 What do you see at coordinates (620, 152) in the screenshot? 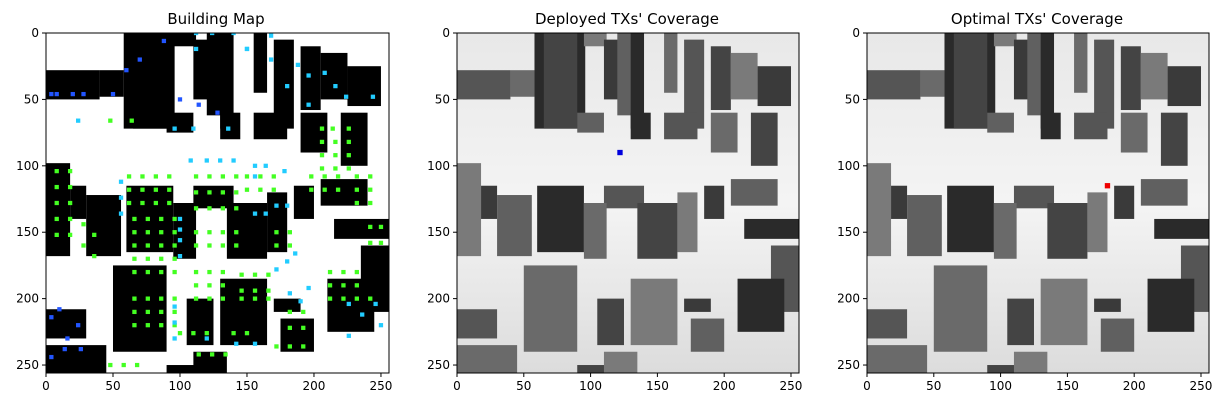
I see `transmitter-layer` at bounding box center [620, 152].